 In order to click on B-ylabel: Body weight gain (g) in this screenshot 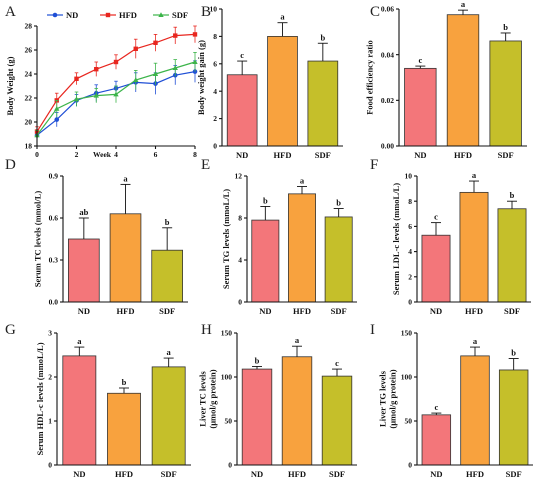, I will do `click(201, 77)`.